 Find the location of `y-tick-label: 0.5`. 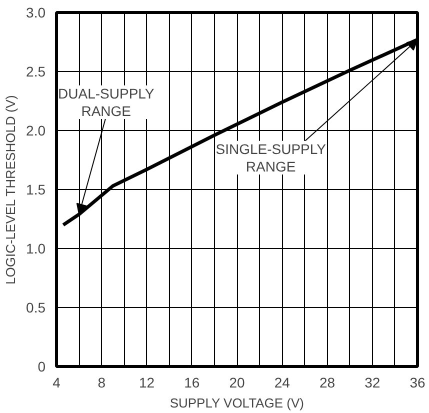

y-tick-label: 0.5 is located at coordinates (36, 308).